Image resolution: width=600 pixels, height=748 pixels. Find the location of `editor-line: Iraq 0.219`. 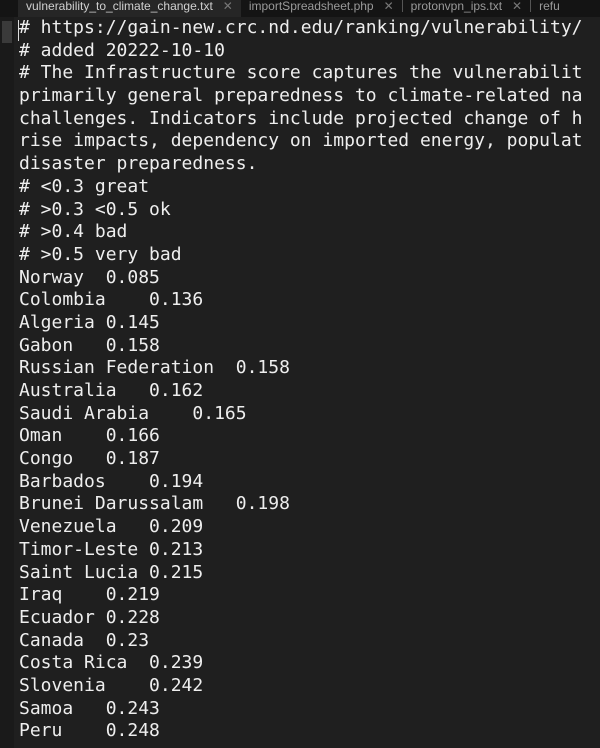

editor-line: Iraq 0.219 is located at coordinates (89, 595).